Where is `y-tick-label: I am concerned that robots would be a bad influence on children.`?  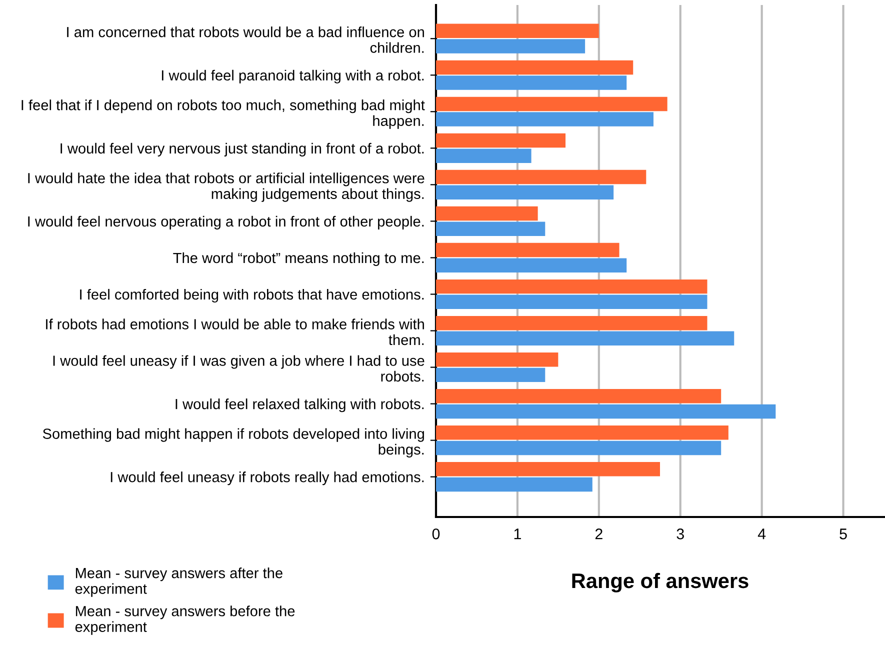 y-tick-label: I am concerned that robots would be a bad influence on children. is located at coordinates (245, 39).